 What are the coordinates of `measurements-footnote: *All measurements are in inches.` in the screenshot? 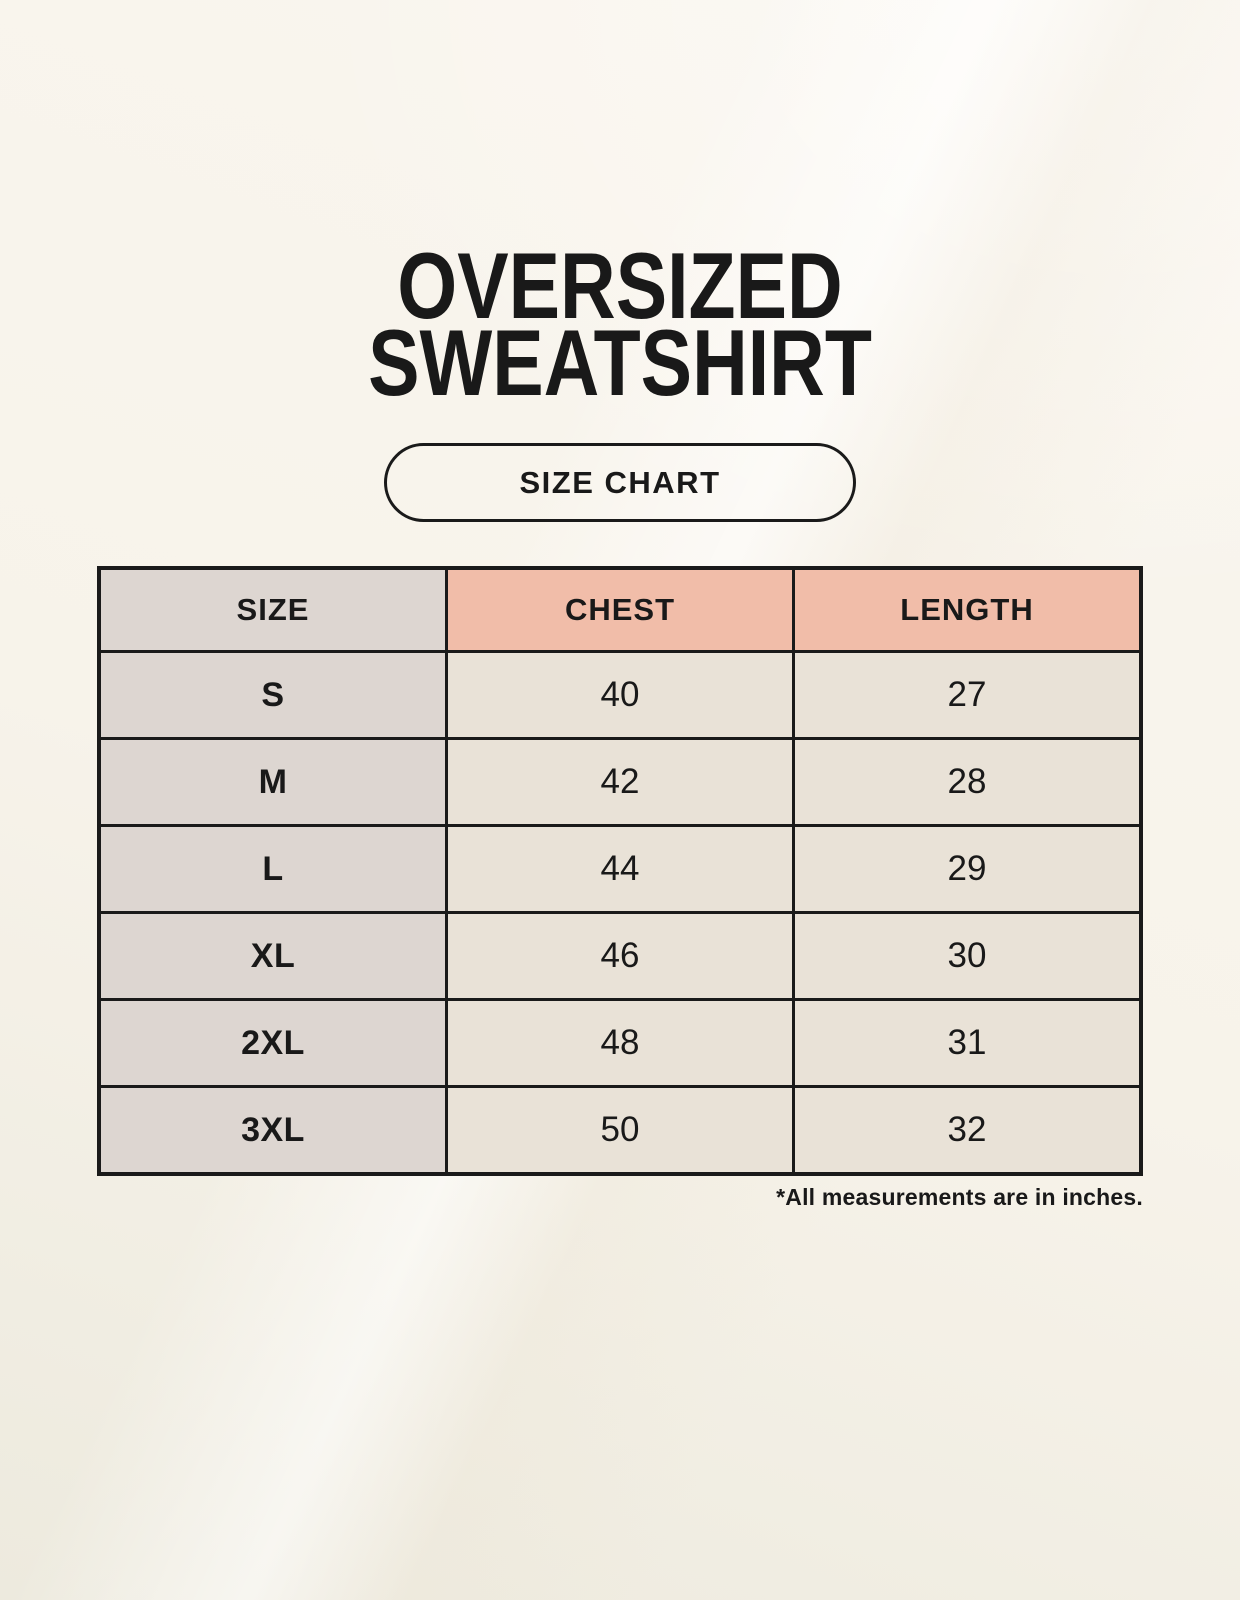 It's located at (959, 1197).